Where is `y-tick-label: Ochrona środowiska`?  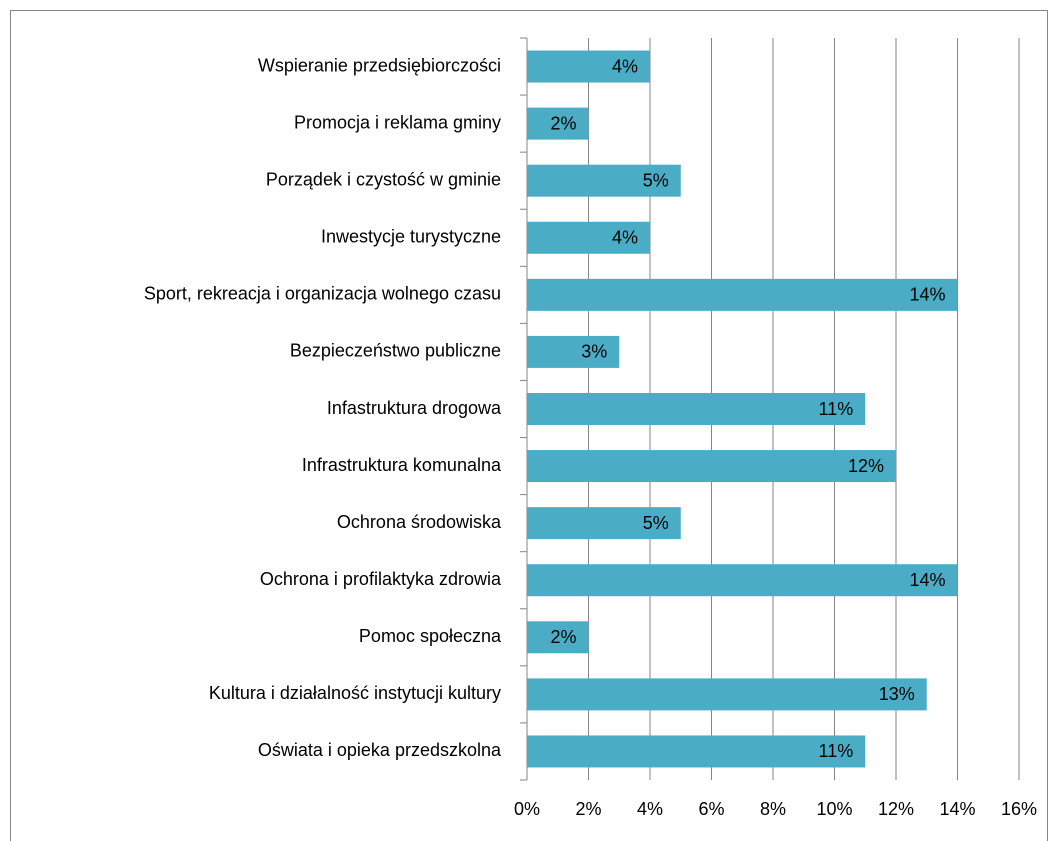
y-tick-label: Ochrona środowiska is located at coordinates (419, 522).